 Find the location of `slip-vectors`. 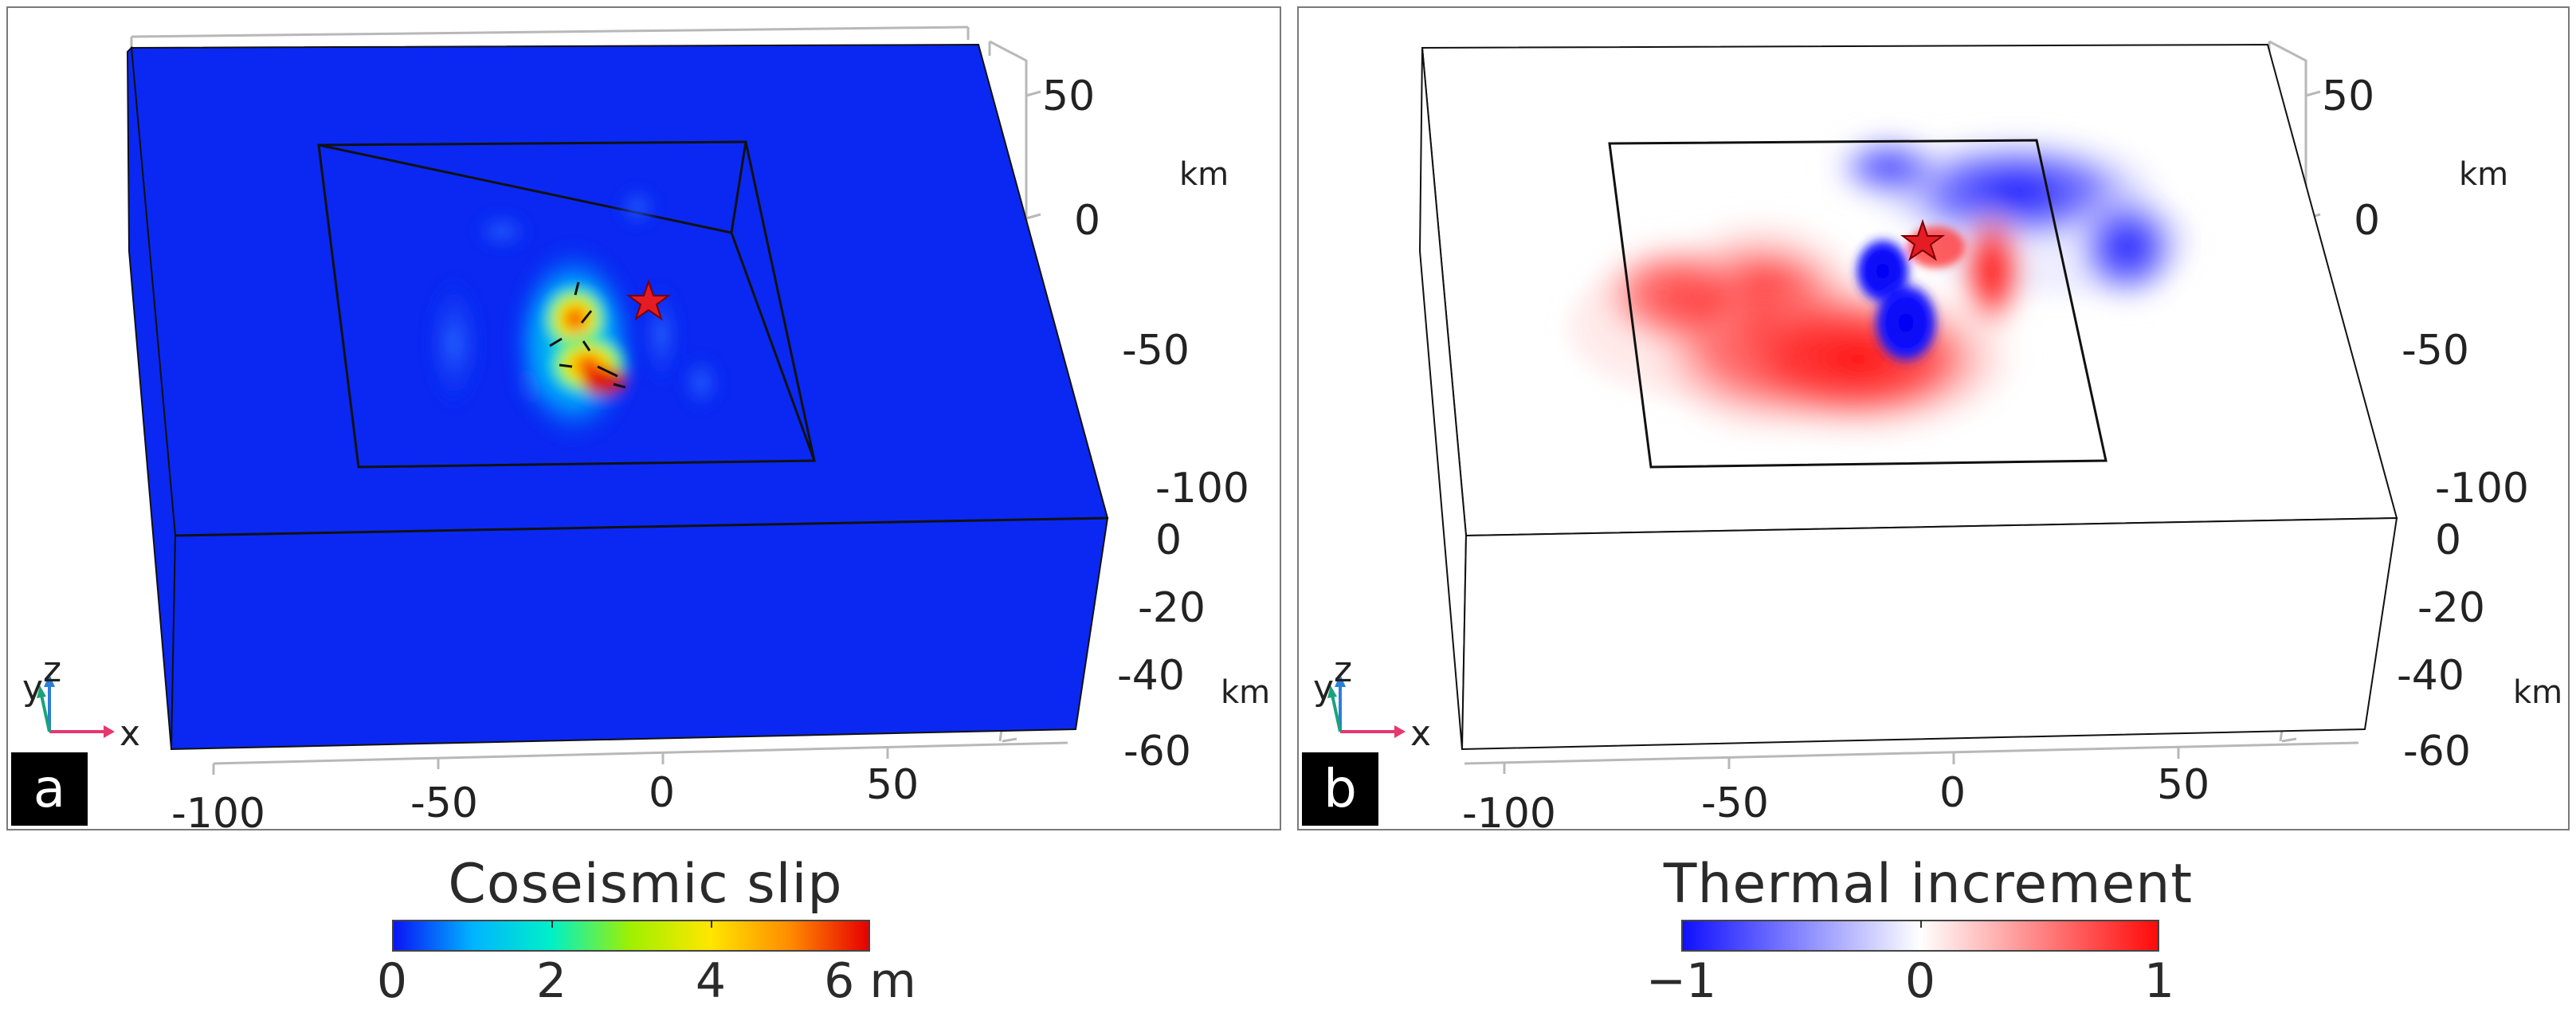

slip-vectors is located at coordinates (587, 335).